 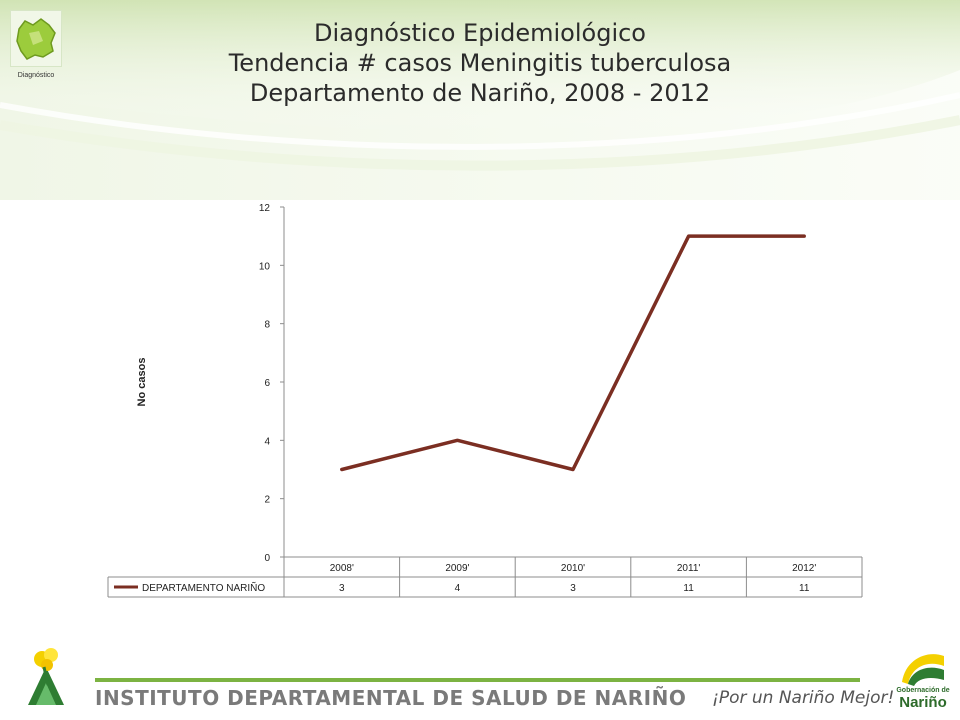 I want to click on gobernacion-label: Gobernación de, so click(x=923, y=690).